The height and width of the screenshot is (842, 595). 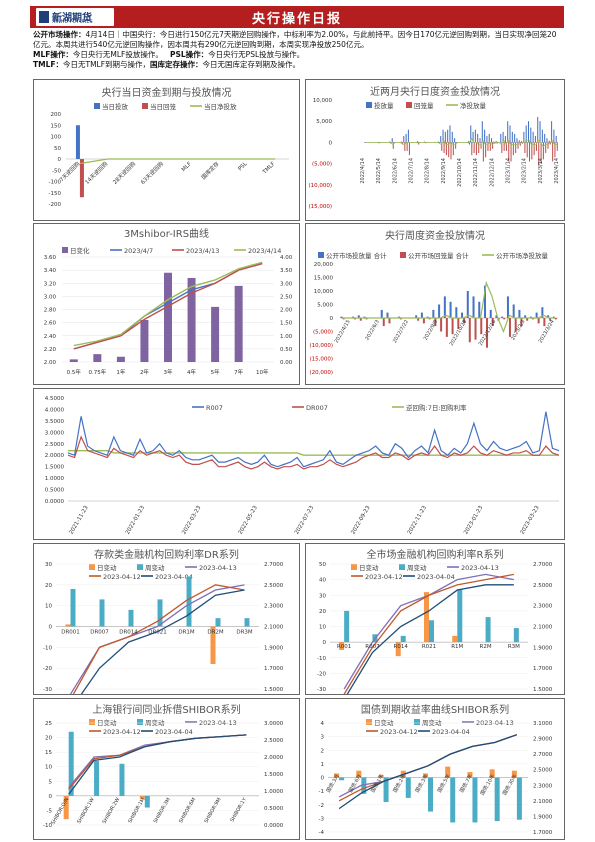 I want to click on x-tick-label: 2023-03-23, so click(x=530, y=520).